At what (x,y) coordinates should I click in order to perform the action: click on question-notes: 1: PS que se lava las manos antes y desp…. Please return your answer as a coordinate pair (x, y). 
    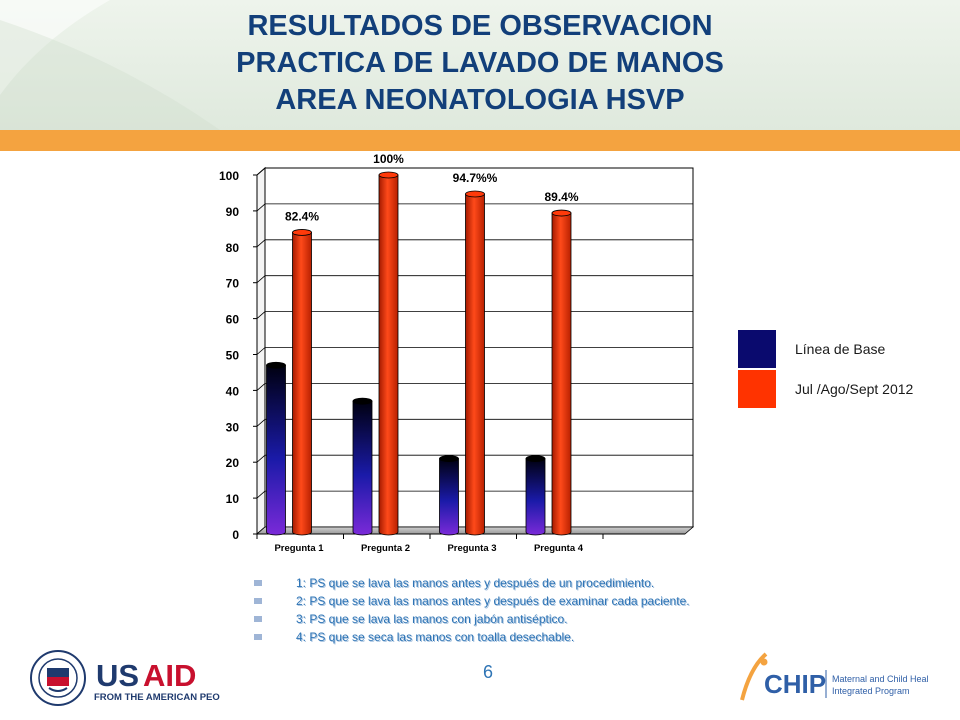
    Looking at the image, I should click on (512, 610).